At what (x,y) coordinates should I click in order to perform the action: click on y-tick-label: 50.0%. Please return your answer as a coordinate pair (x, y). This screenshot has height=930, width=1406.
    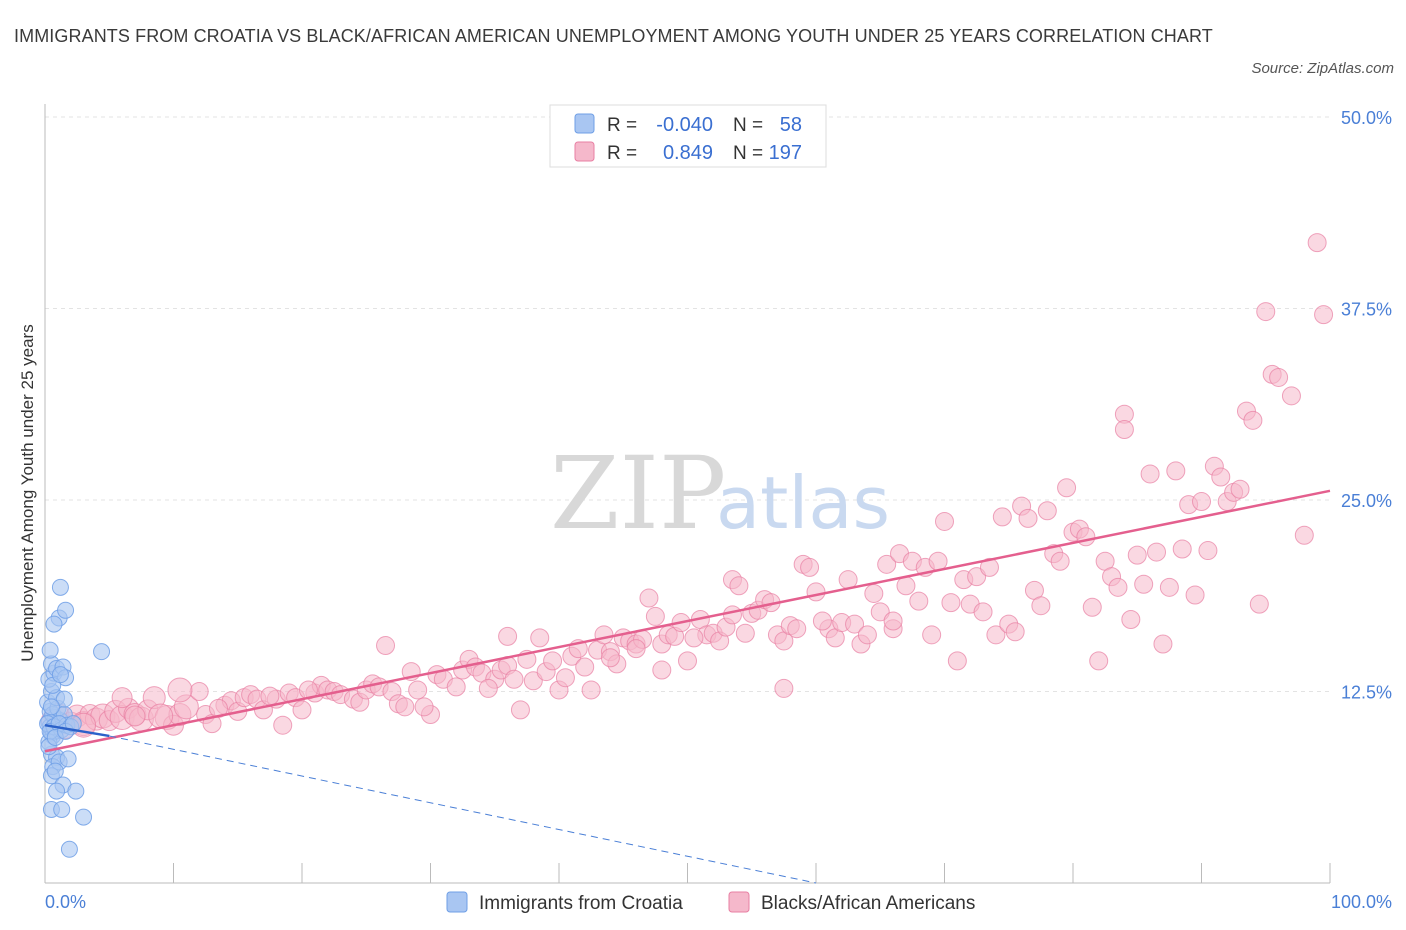
    Looking at the image, I should click on (1366, 118).